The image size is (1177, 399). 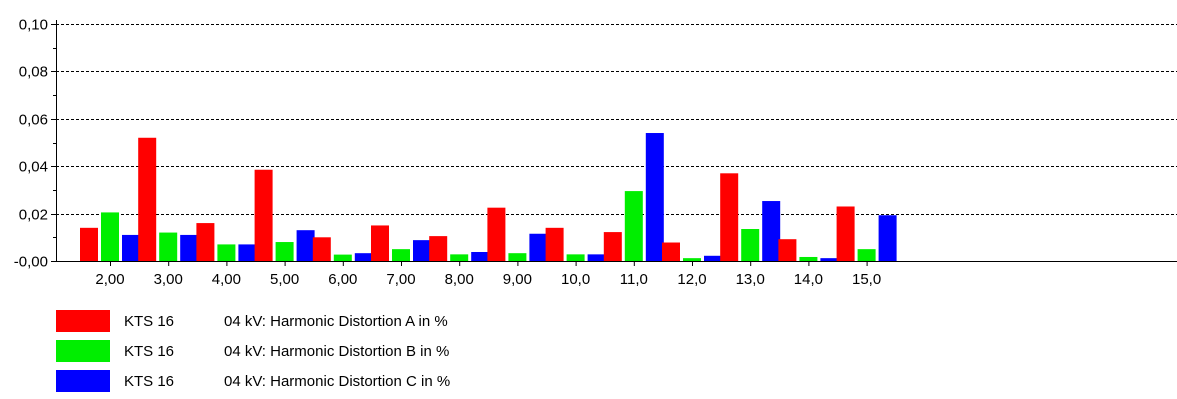 I want to click on legend-swatch-b, so click(x=83, y=351).